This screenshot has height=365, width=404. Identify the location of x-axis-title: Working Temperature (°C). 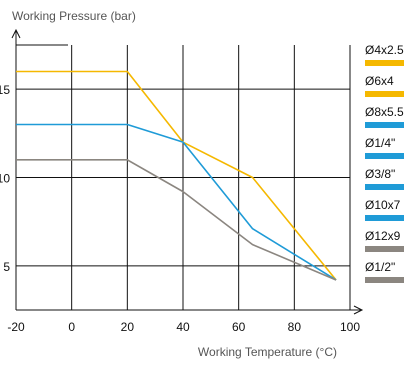
(267, 352).